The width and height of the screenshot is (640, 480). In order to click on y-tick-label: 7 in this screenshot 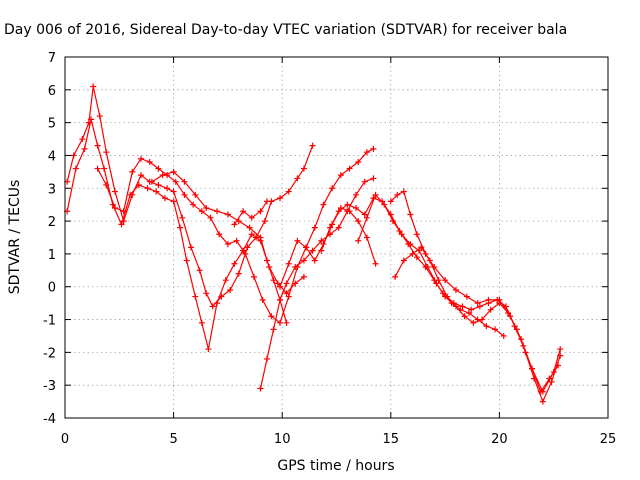, I will do `click(52, 58)`.